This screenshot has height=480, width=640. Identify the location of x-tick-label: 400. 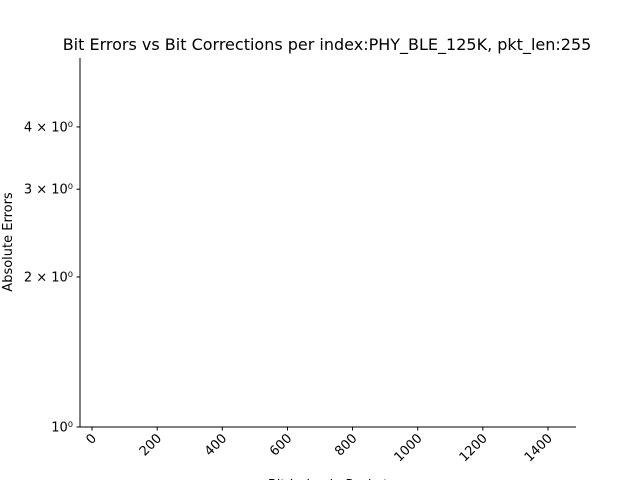
(216, 445).